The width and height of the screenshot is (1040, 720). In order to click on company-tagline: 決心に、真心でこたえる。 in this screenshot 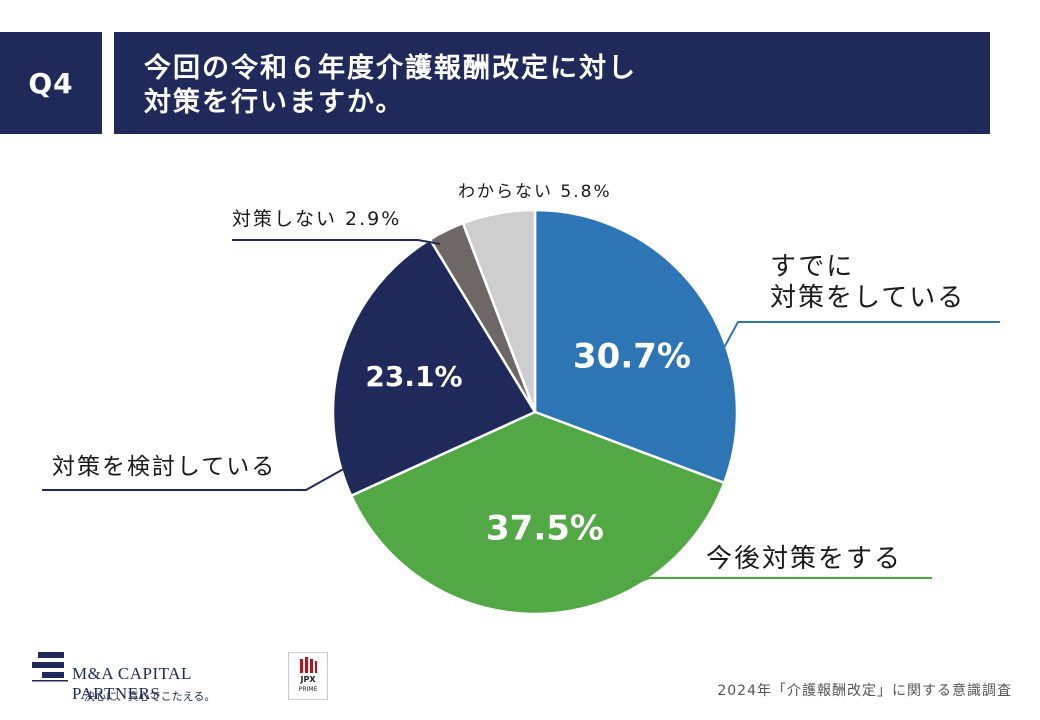, I will do `click(150, 697)`.